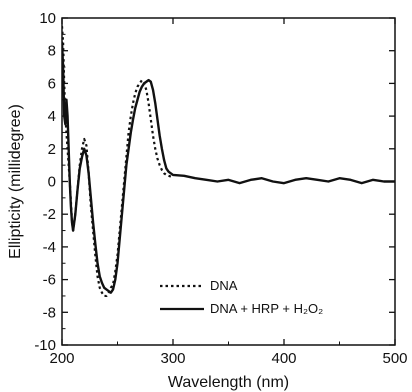 The width and height of the screenshot is (412, 392). Describe the element at coordinates (394, 358) in the screenshot. I see `x-tick-label: 500` at that location.